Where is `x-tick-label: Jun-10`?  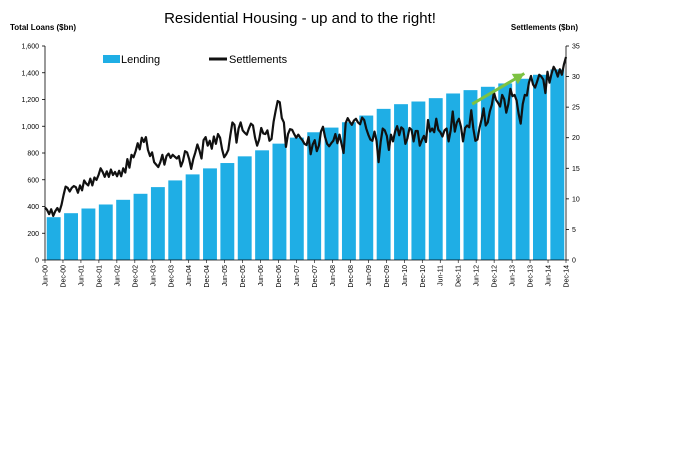
x-tick-label: Jun-10 is located at coordinates (405, 276).